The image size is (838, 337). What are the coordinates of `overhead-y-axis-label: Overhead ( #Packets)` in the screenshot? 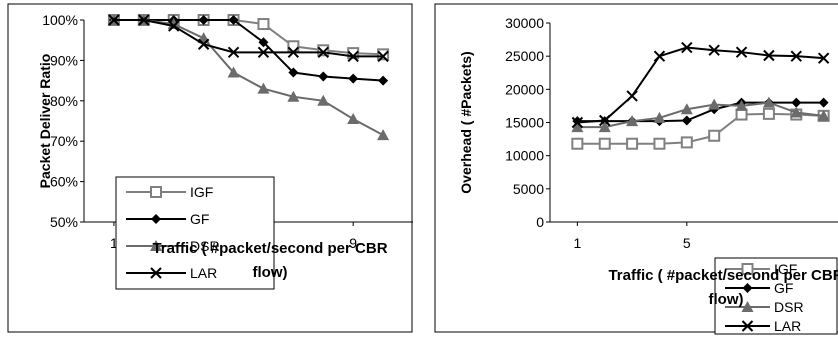 It's located at (466, 122).